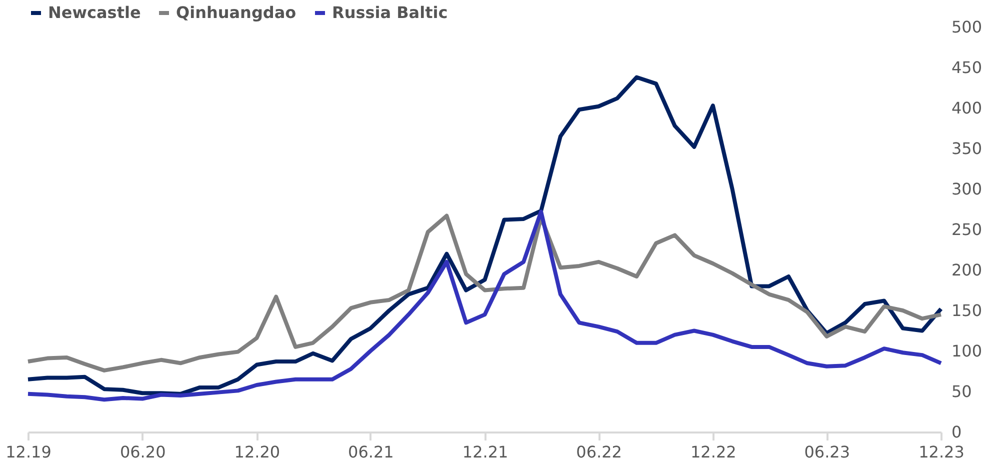 The image size is (987, 465). I want to click on y-tick-label: 50, so click(962, 391).